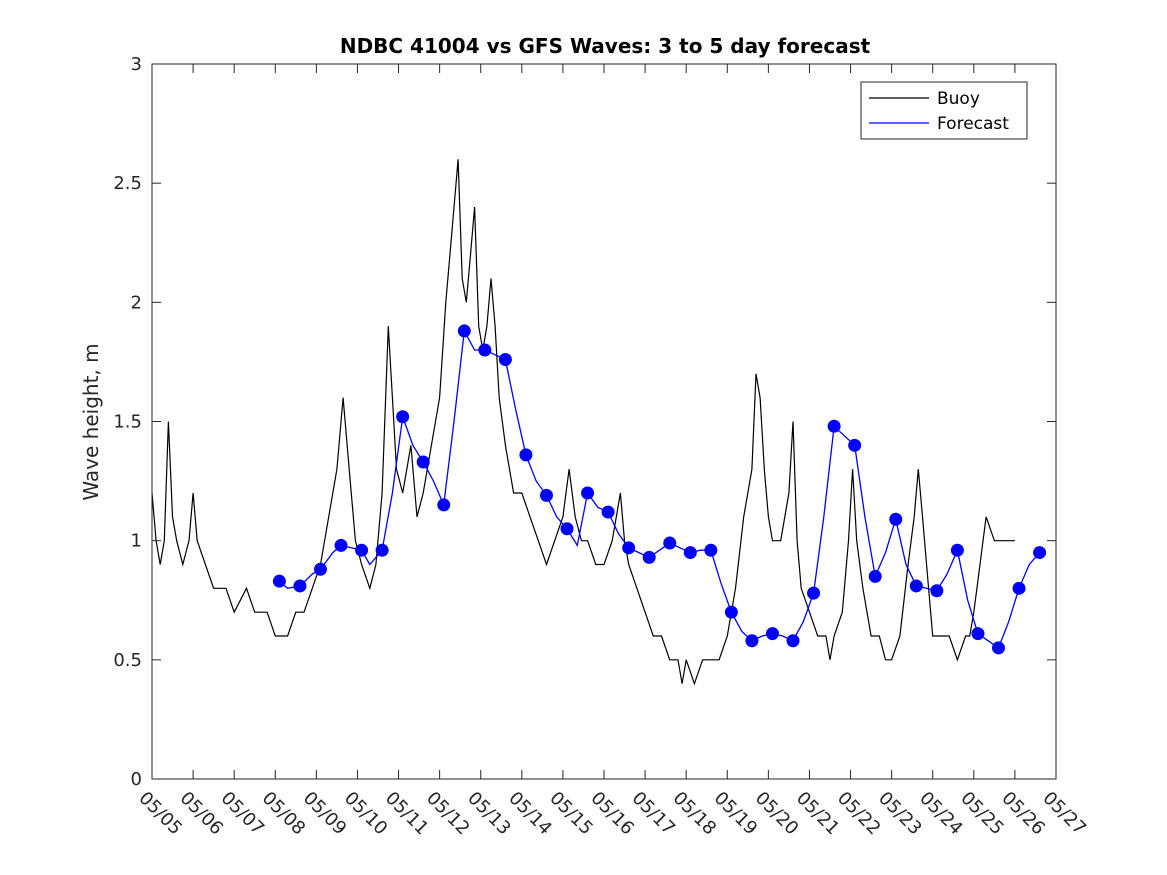 The image size is (1167, 875). I want to click on x-tick-label: 05/10, so click(366, 814).